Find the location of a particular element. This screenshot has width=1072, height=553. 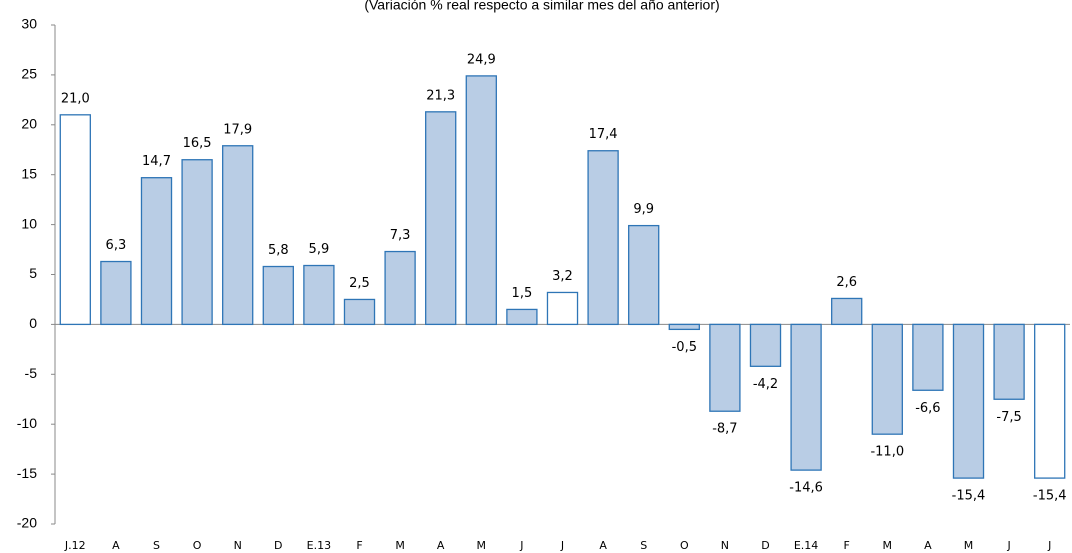

y-tick-label: 20 is located at coordinates (29, 124).